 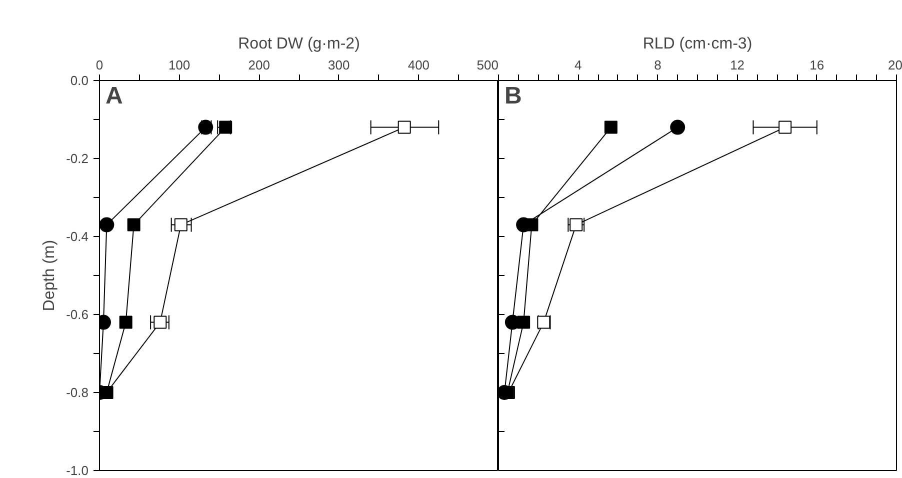 I want to click on x-tick-label: 0, so click(x=100, y=65).